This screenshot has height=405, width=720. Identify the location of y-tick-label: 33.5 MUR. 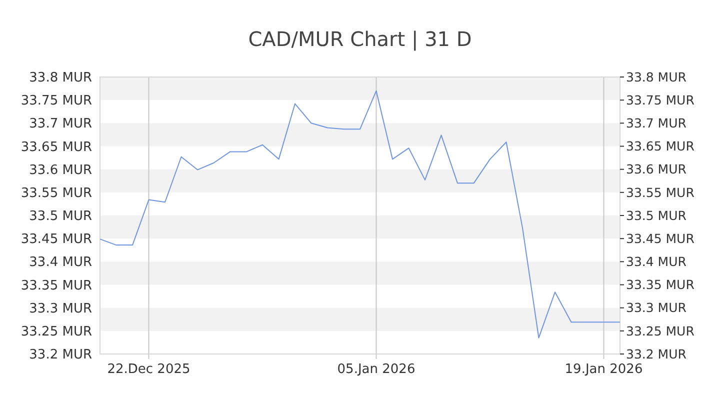
(60, 216).